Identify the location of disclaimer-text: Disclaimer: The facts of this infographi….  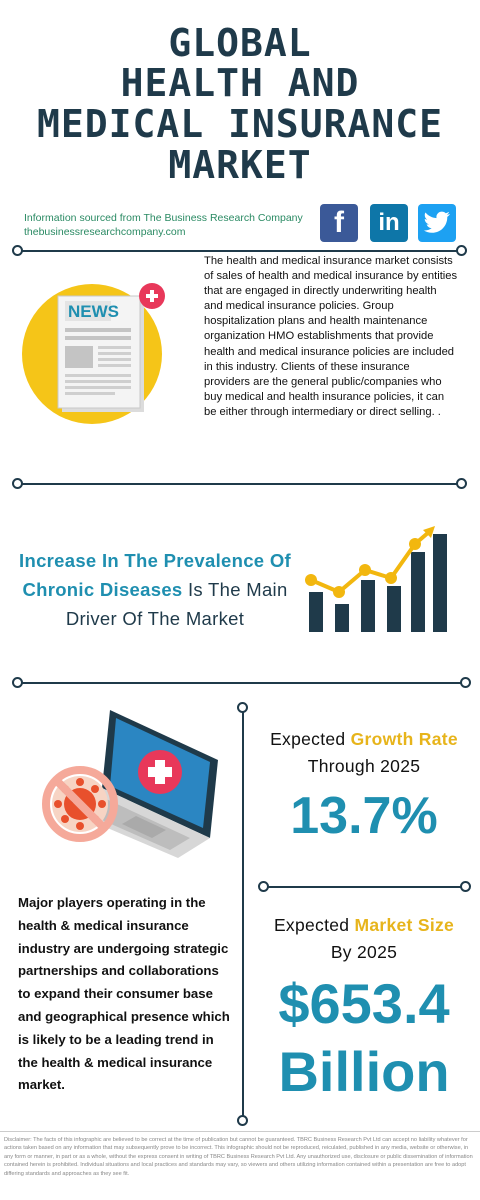
(238, 1157).